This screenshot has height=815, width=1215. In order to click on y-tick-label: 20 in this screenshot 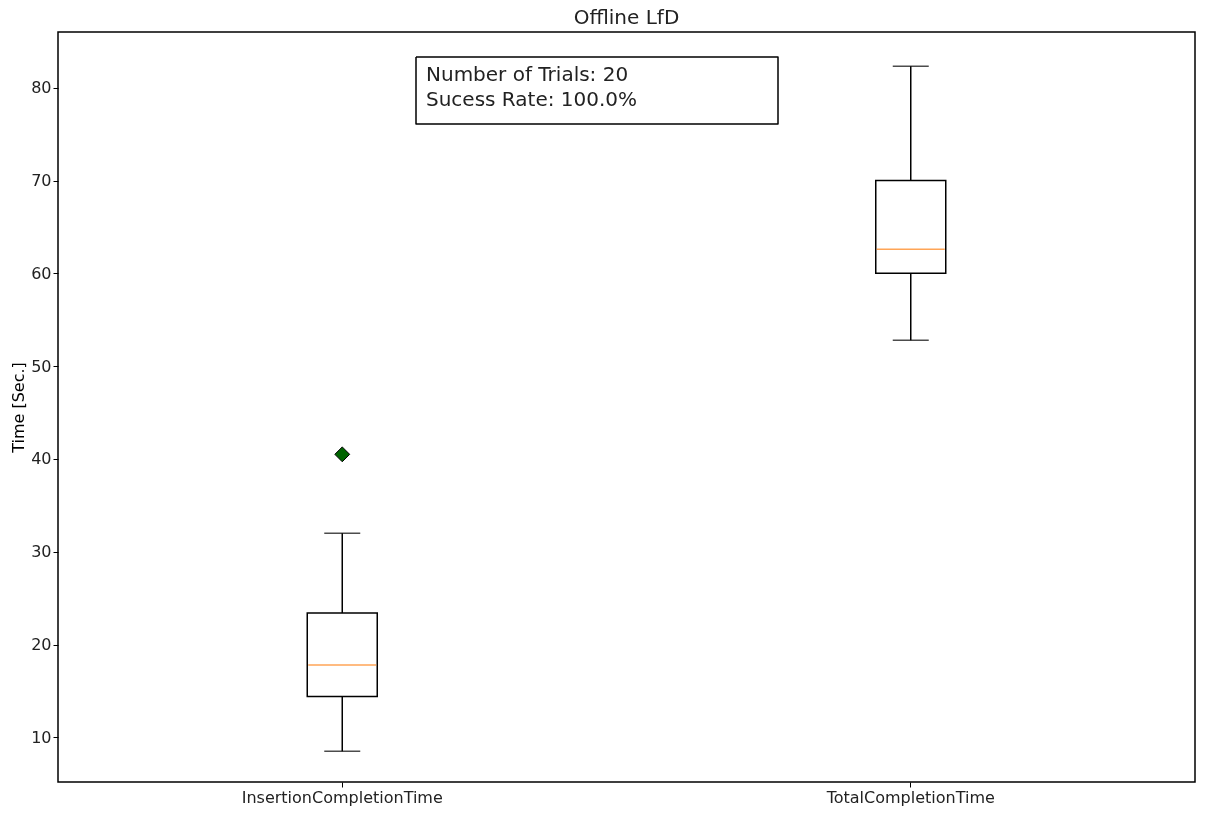, I will do `click(41, 645)`.